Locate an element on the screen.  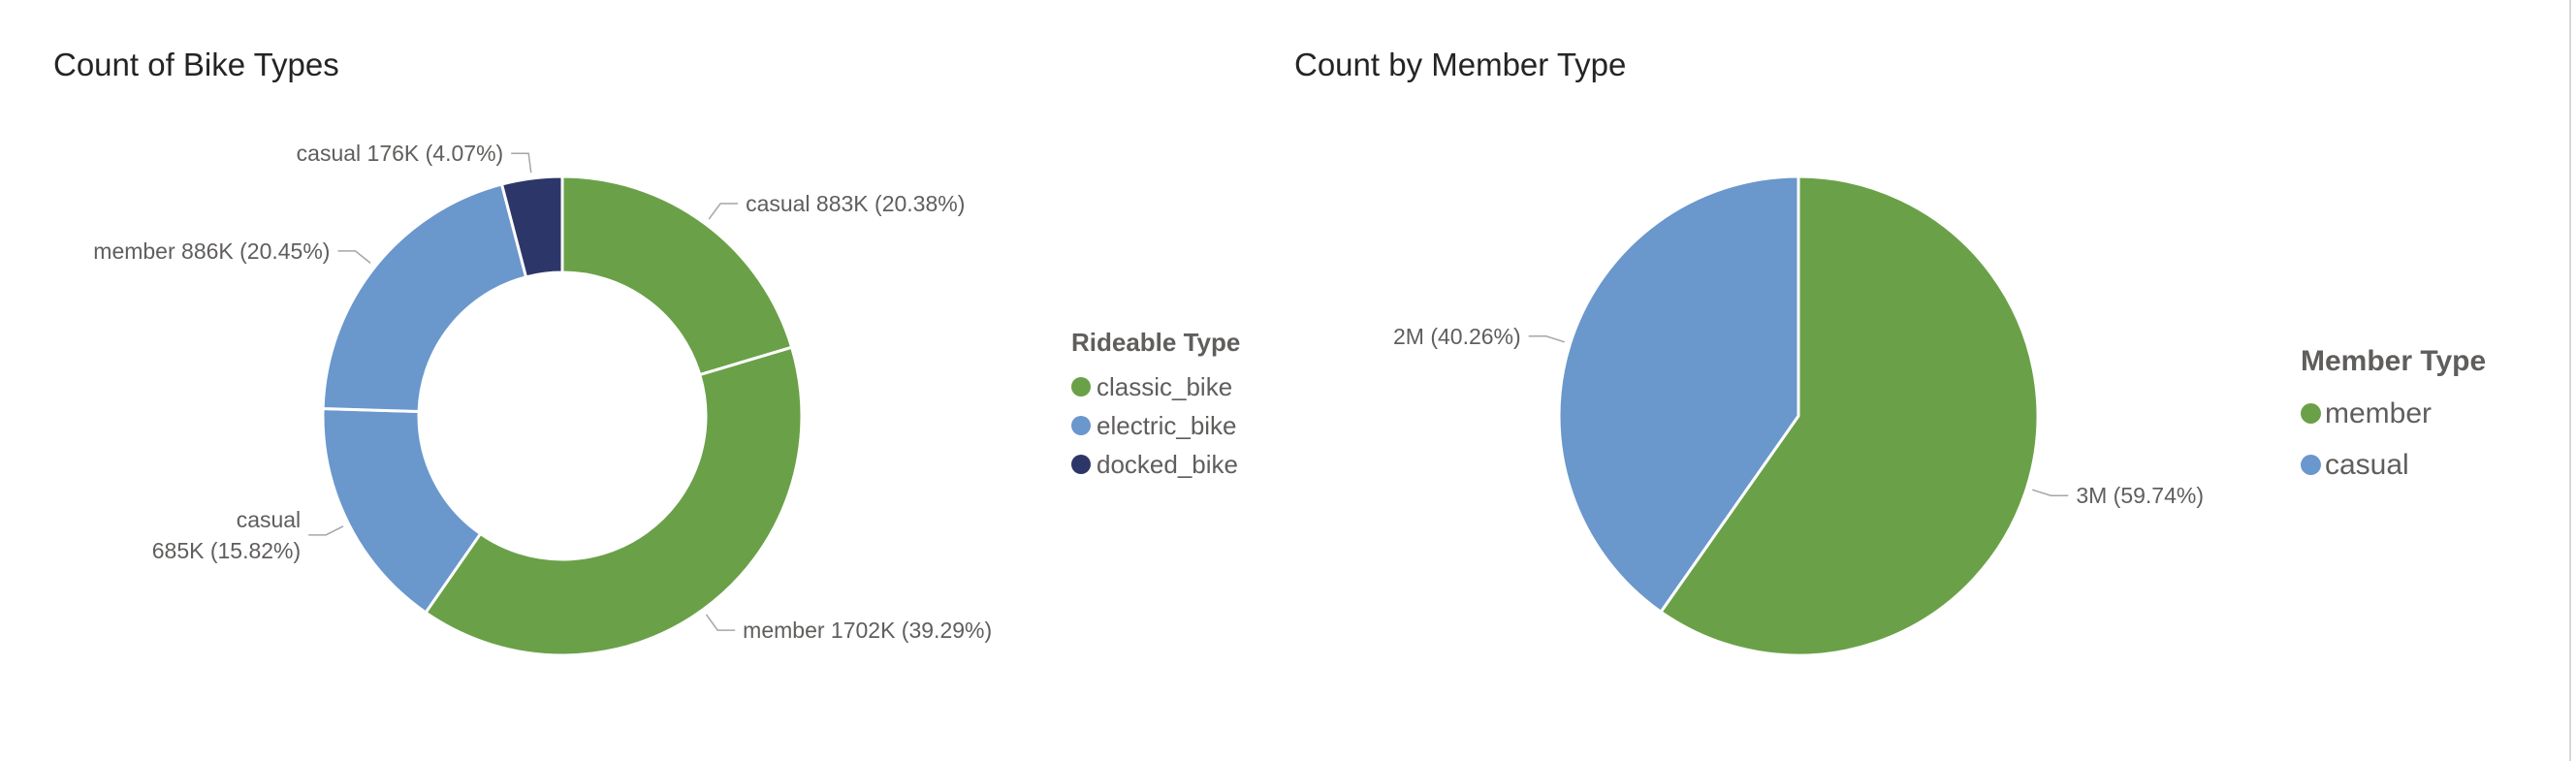
donut-data-label-classic-bike-member: member 1702K (39.29%) is located at coordinates (867, 630).